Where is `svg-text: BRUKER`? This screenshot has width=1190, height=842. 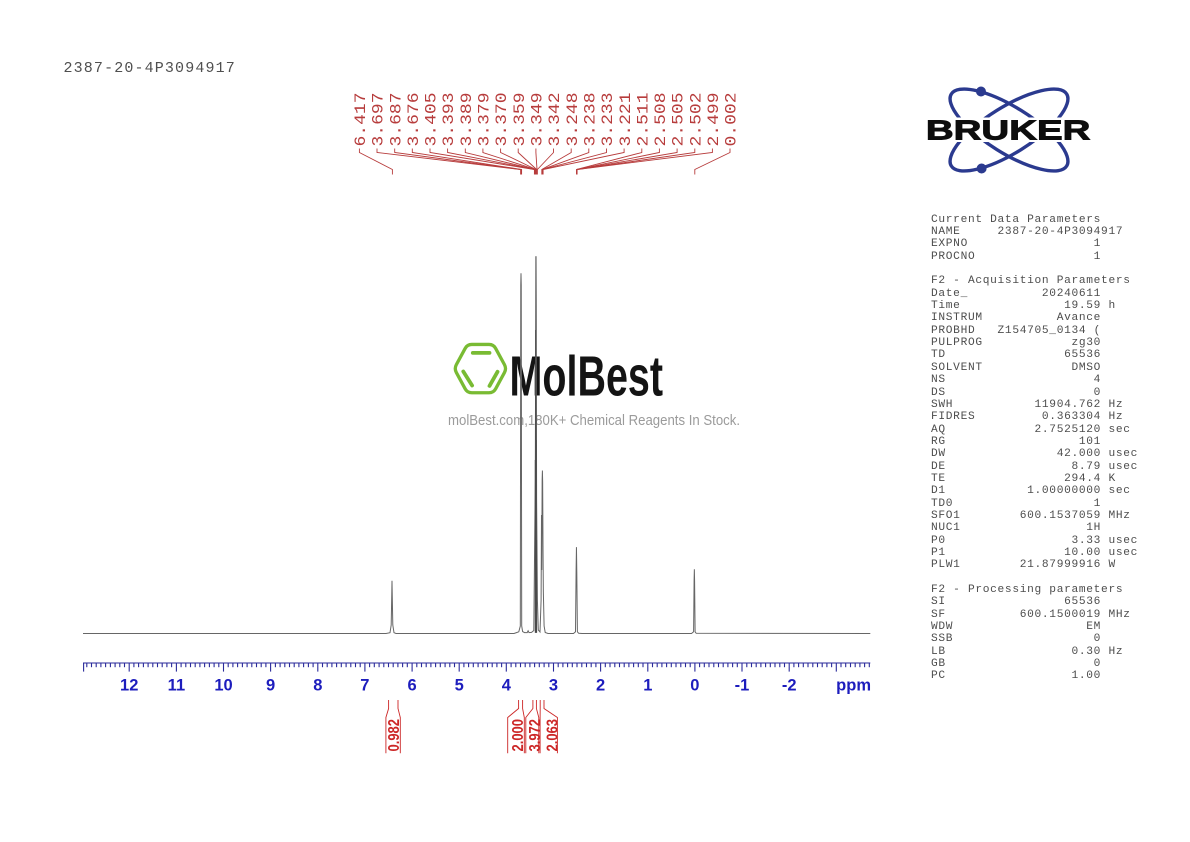 svg-text: BRUKER is located at coordinates (1008, 130).